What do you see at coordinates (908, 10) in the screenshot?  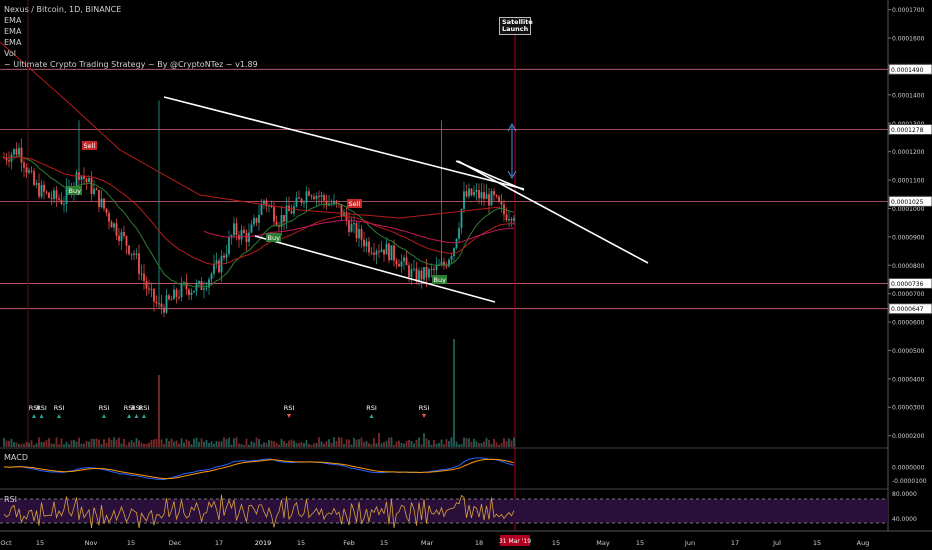 I see `y-tick-label: 0.0001700` at bounding box center [908, 10].